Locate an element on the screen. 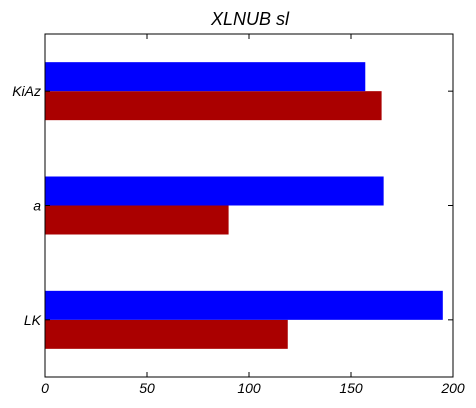  x-tick-label: 200 is located at coordinates (452, 388).